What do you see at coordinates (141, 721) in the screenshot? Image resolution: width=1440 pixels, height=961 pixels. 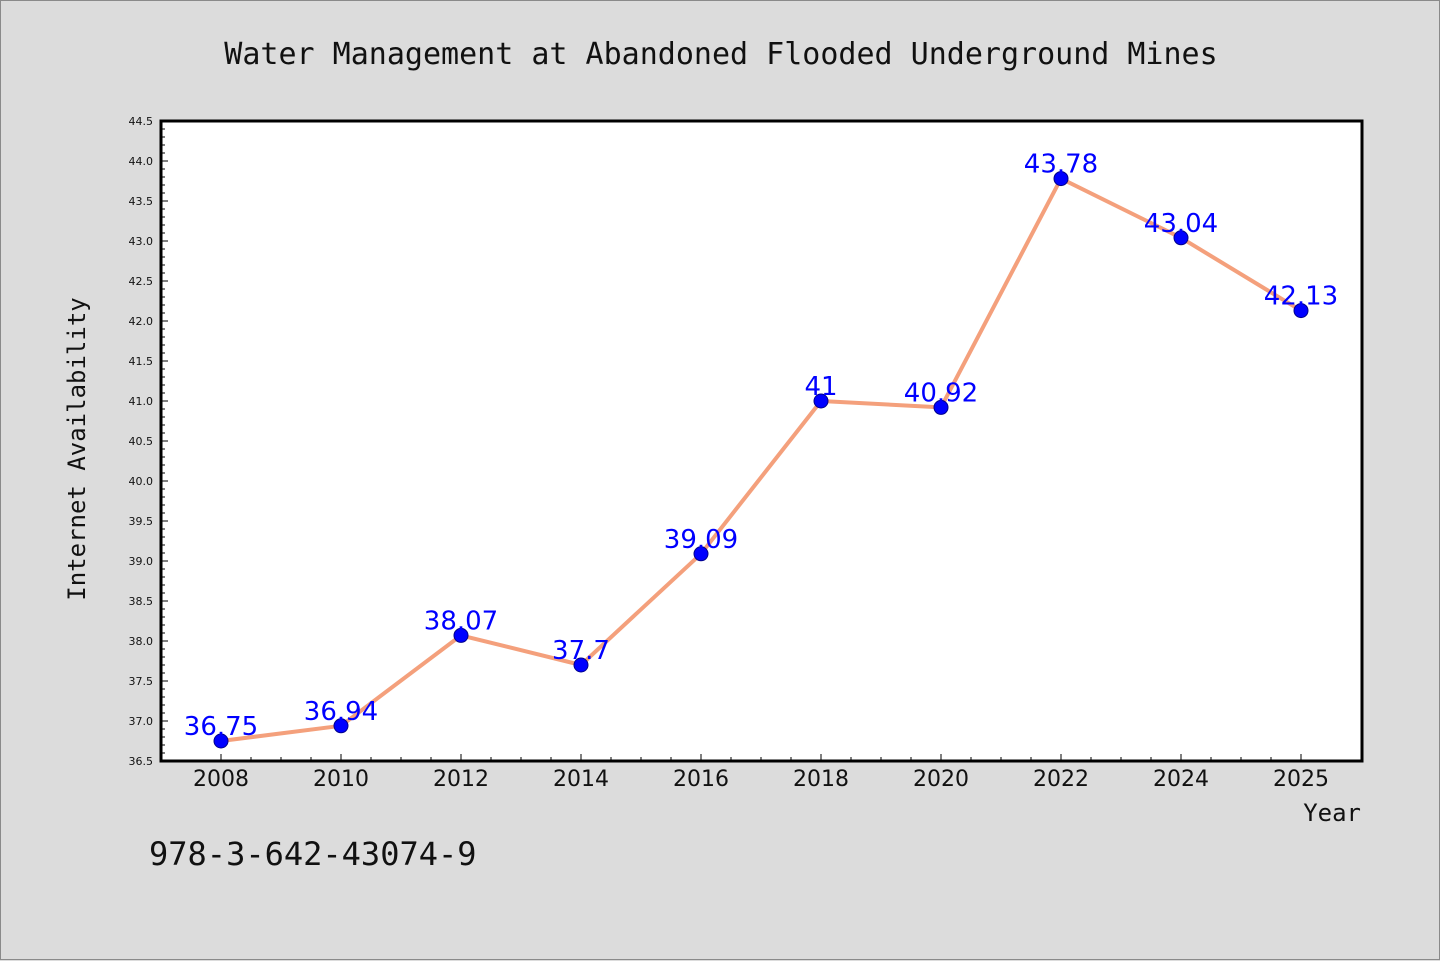 I see `y-tick-label: 37.0` at bounding box center [141, 721].